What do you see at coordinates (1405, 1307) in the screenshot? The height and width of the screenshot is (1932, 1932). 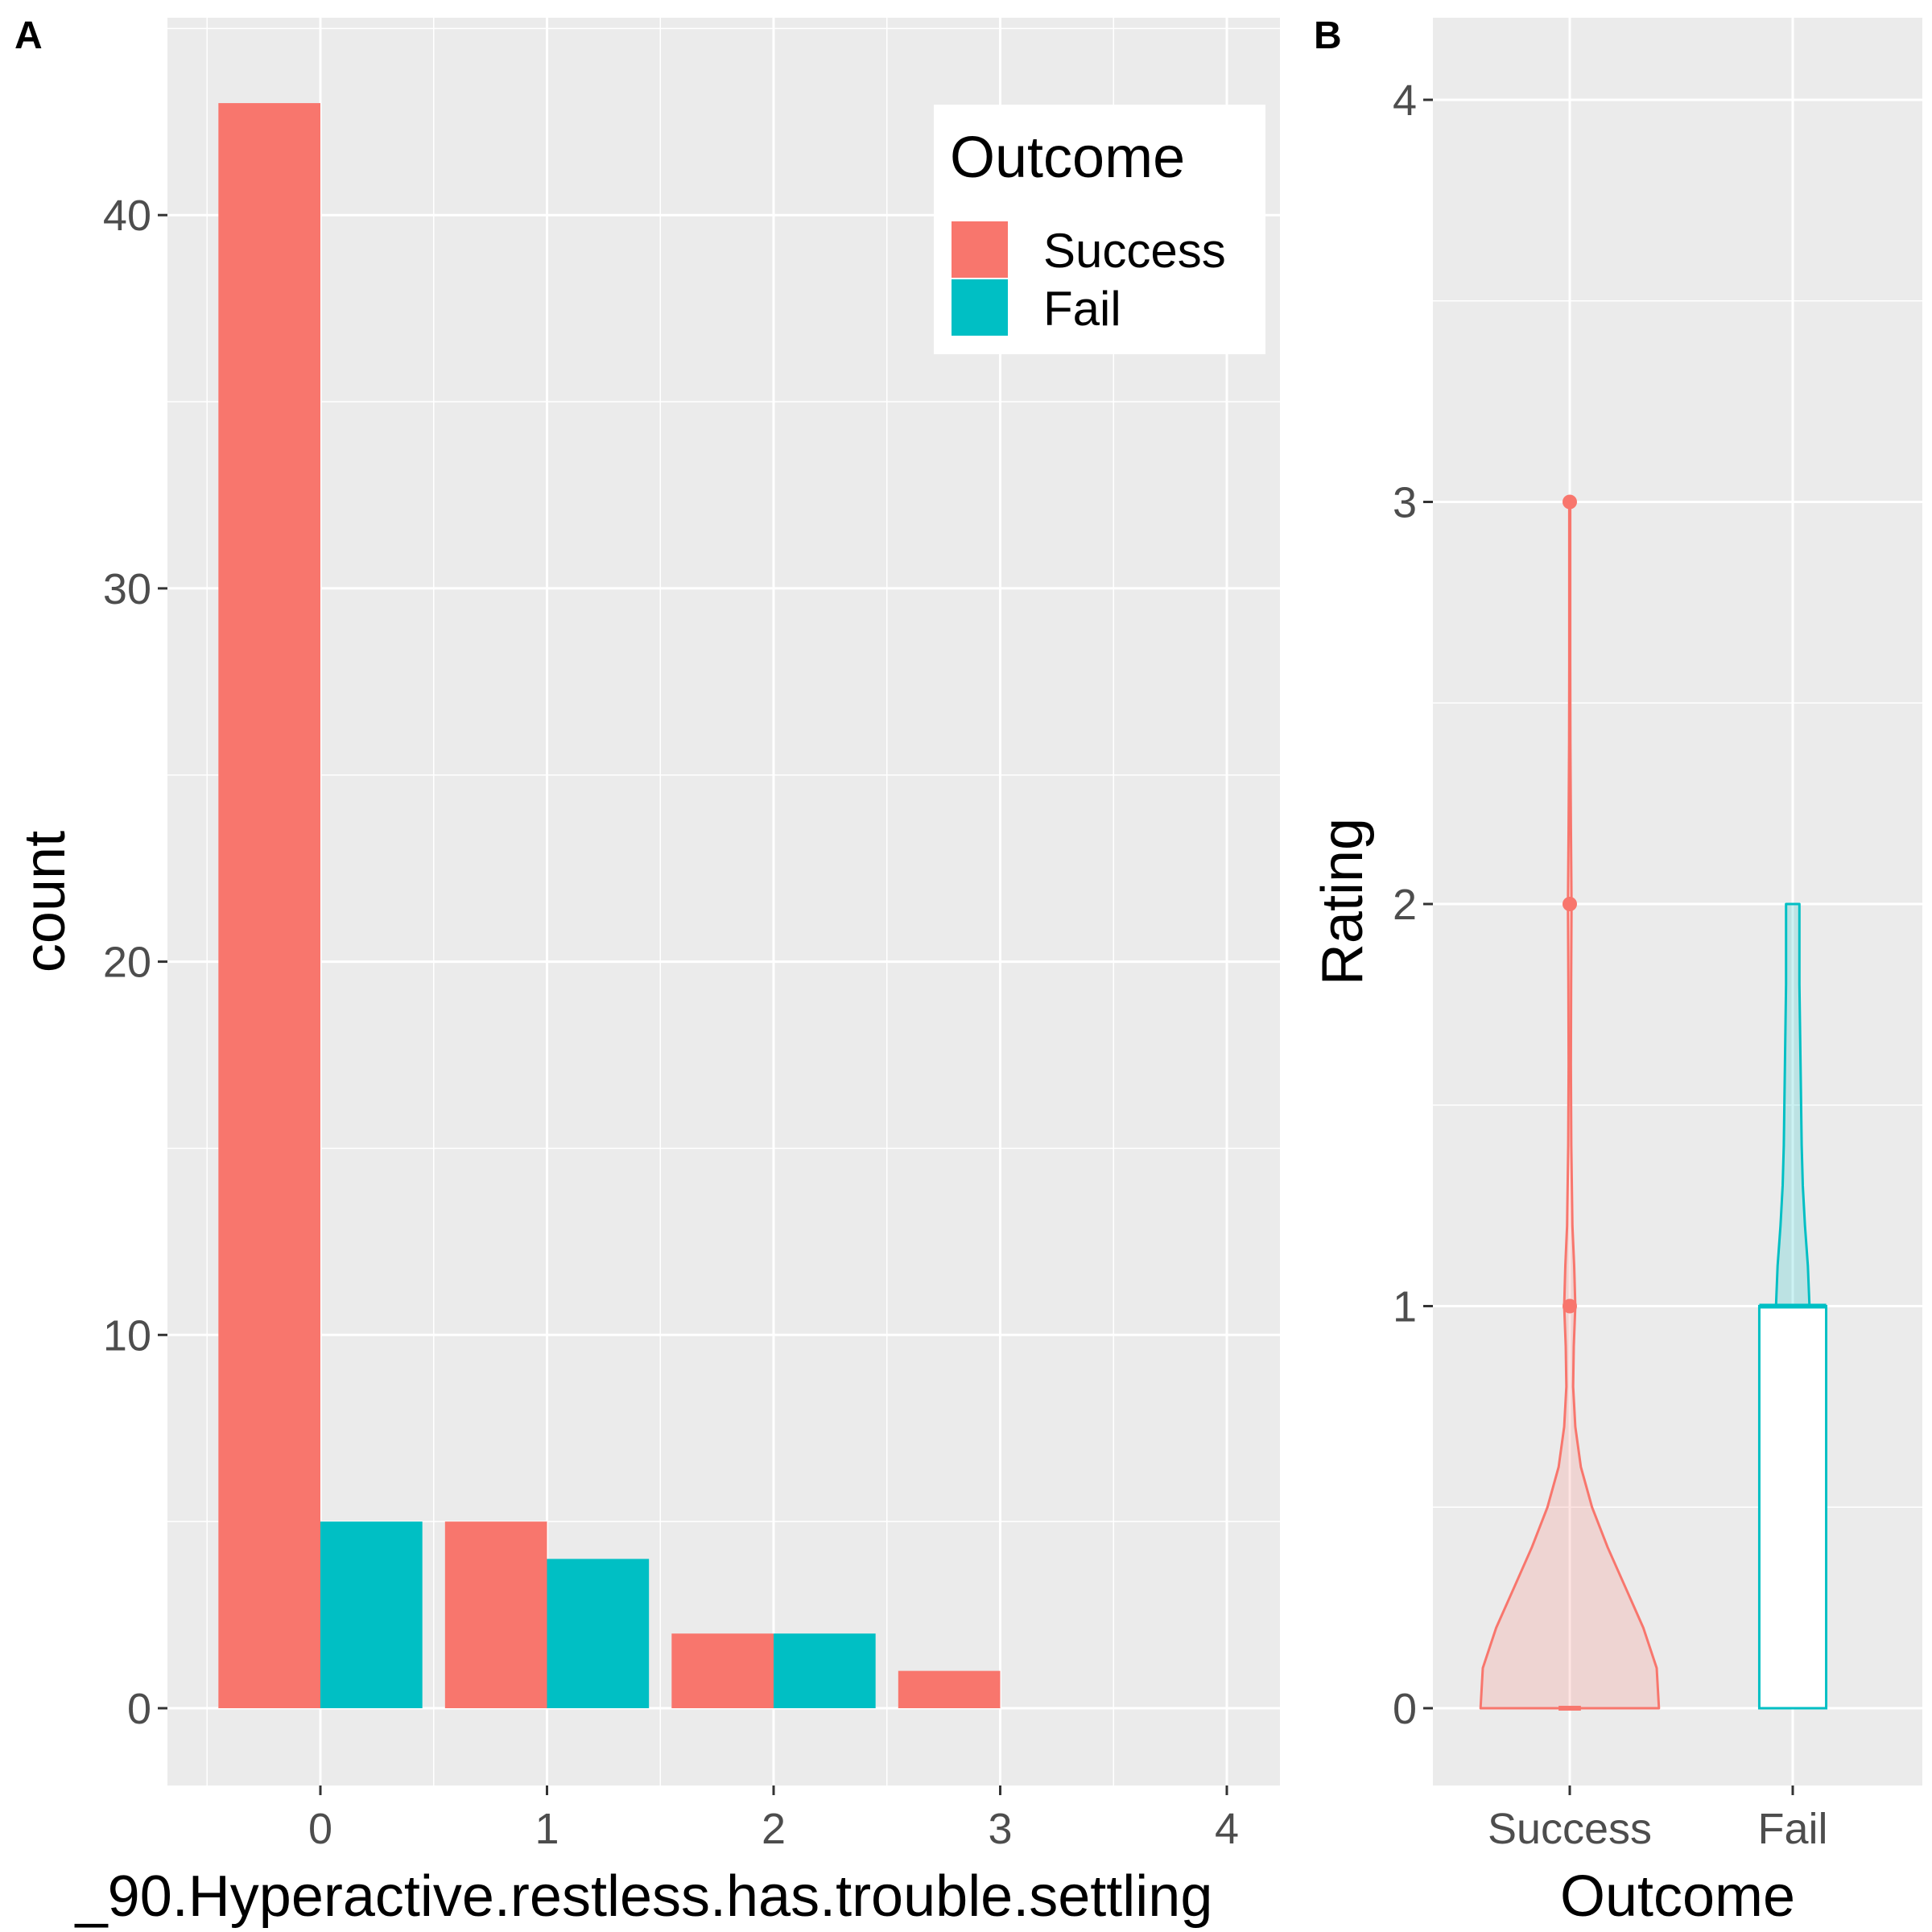 I see `y-tick-label: 1` at bounding box center [1405, 1307].